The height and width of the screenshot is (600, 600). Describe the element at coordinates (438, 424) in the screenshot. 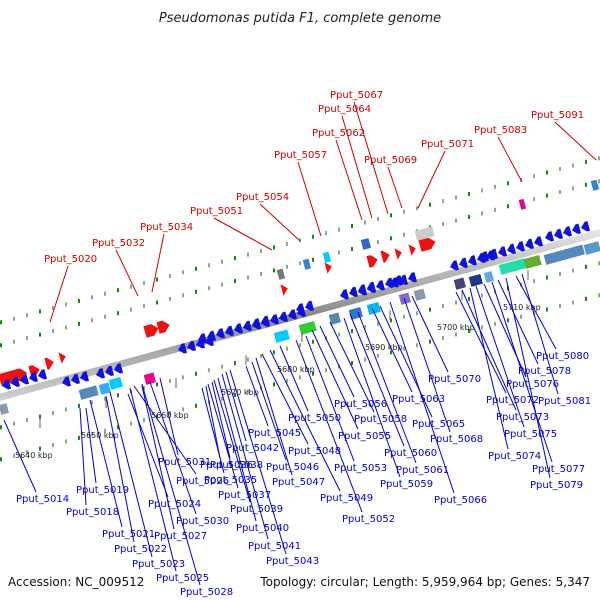

I see `gene-label-reverse: Pput_5065` at that location.